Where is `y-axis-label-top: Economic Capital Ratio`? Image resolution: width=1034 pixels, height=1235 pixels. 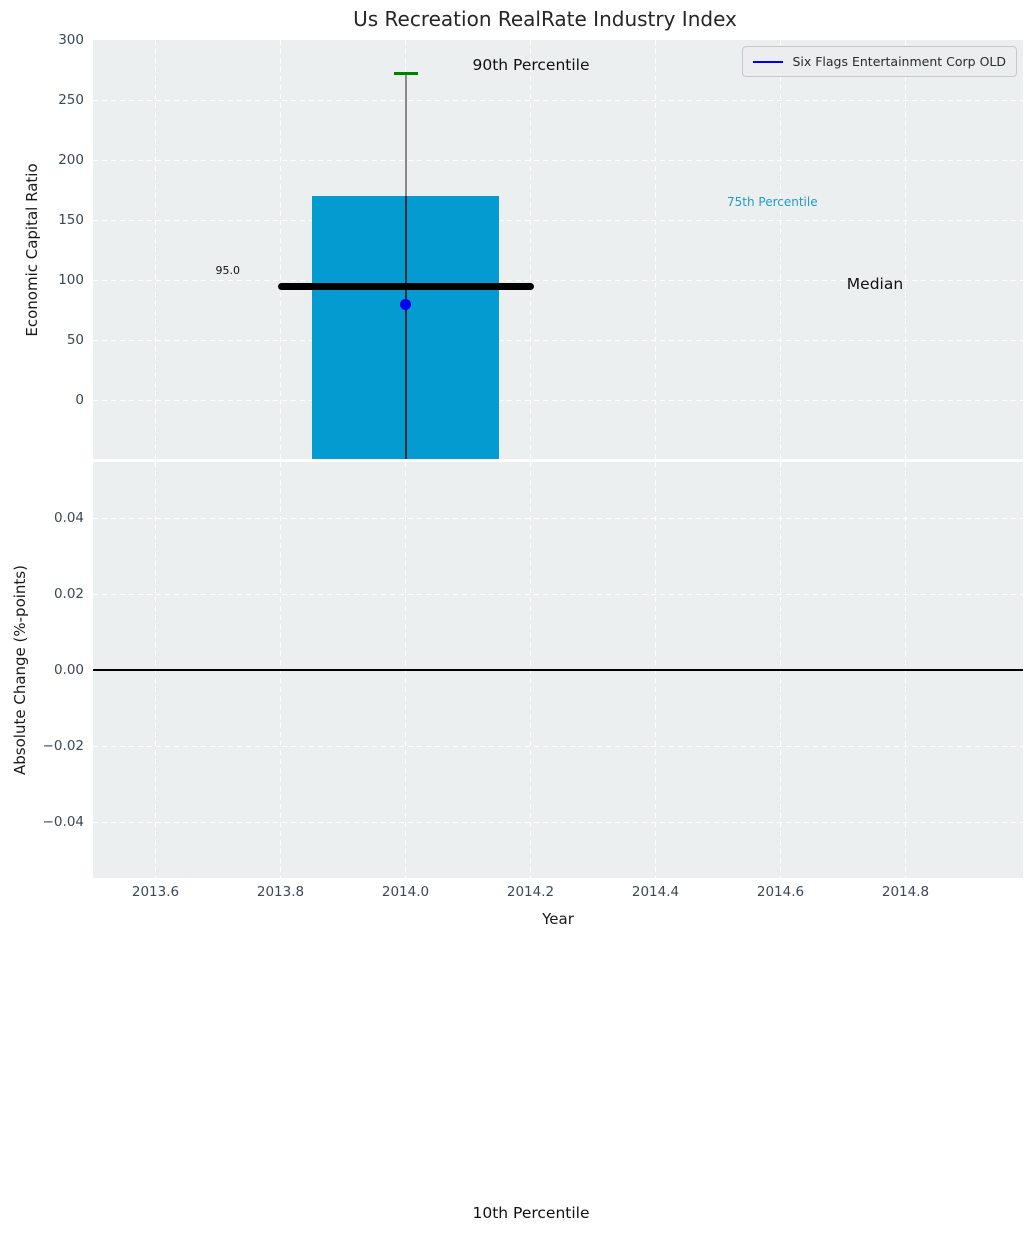
y-axis-label-top: Economic Capital Ratio is located at coordinates (32, 250).